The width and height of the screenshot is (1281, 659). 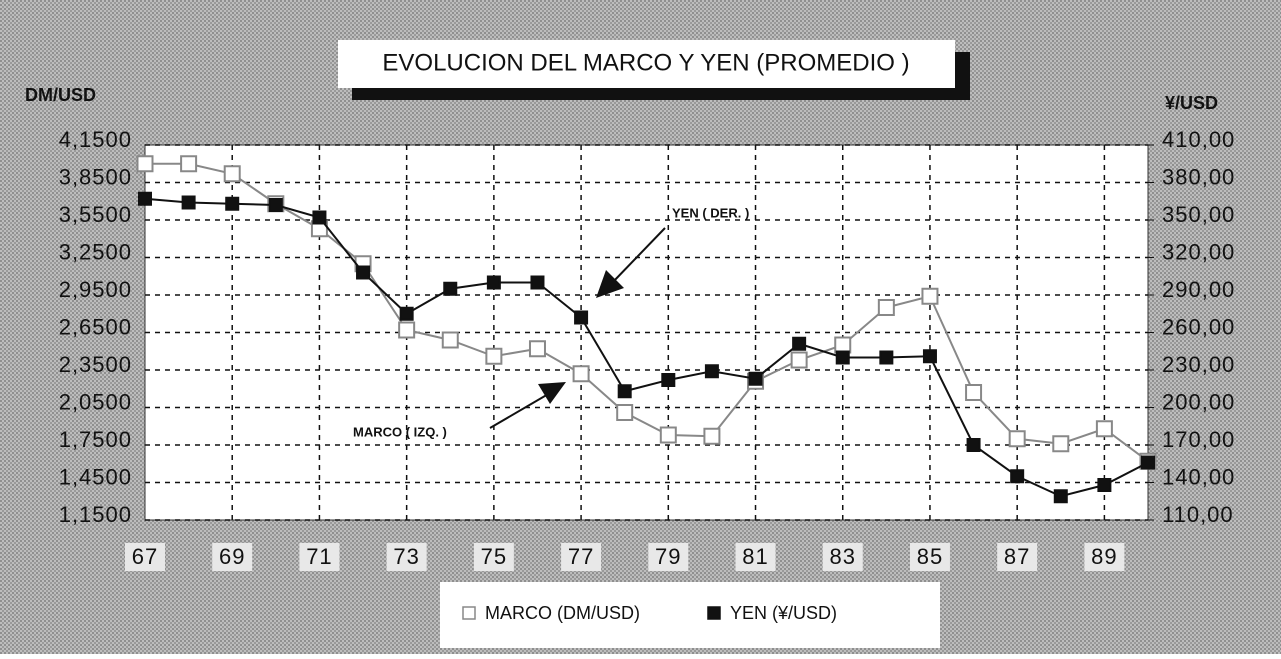 I want to click on y2-tick-label: 290,00, so click(x=1198, y=289).